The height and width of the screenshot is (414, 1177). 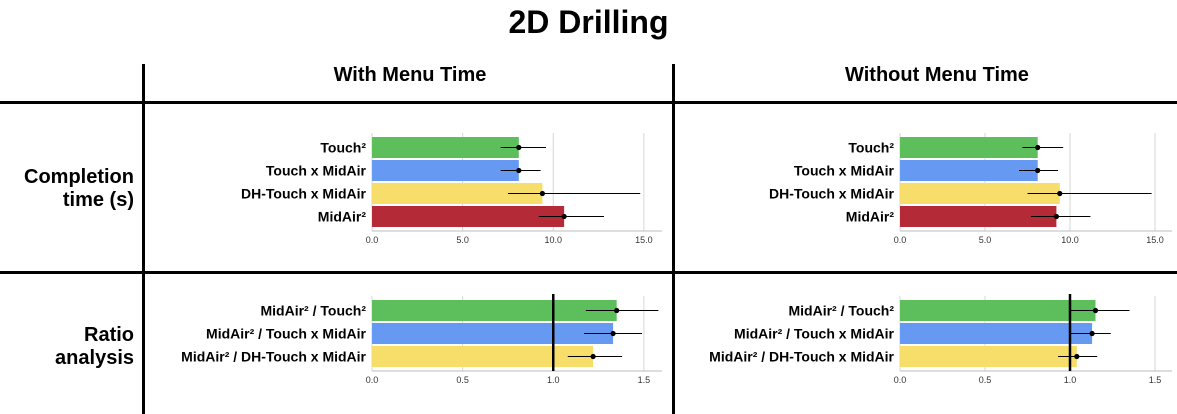 I want to click on label-column-divider, so click(x=143, y=239).